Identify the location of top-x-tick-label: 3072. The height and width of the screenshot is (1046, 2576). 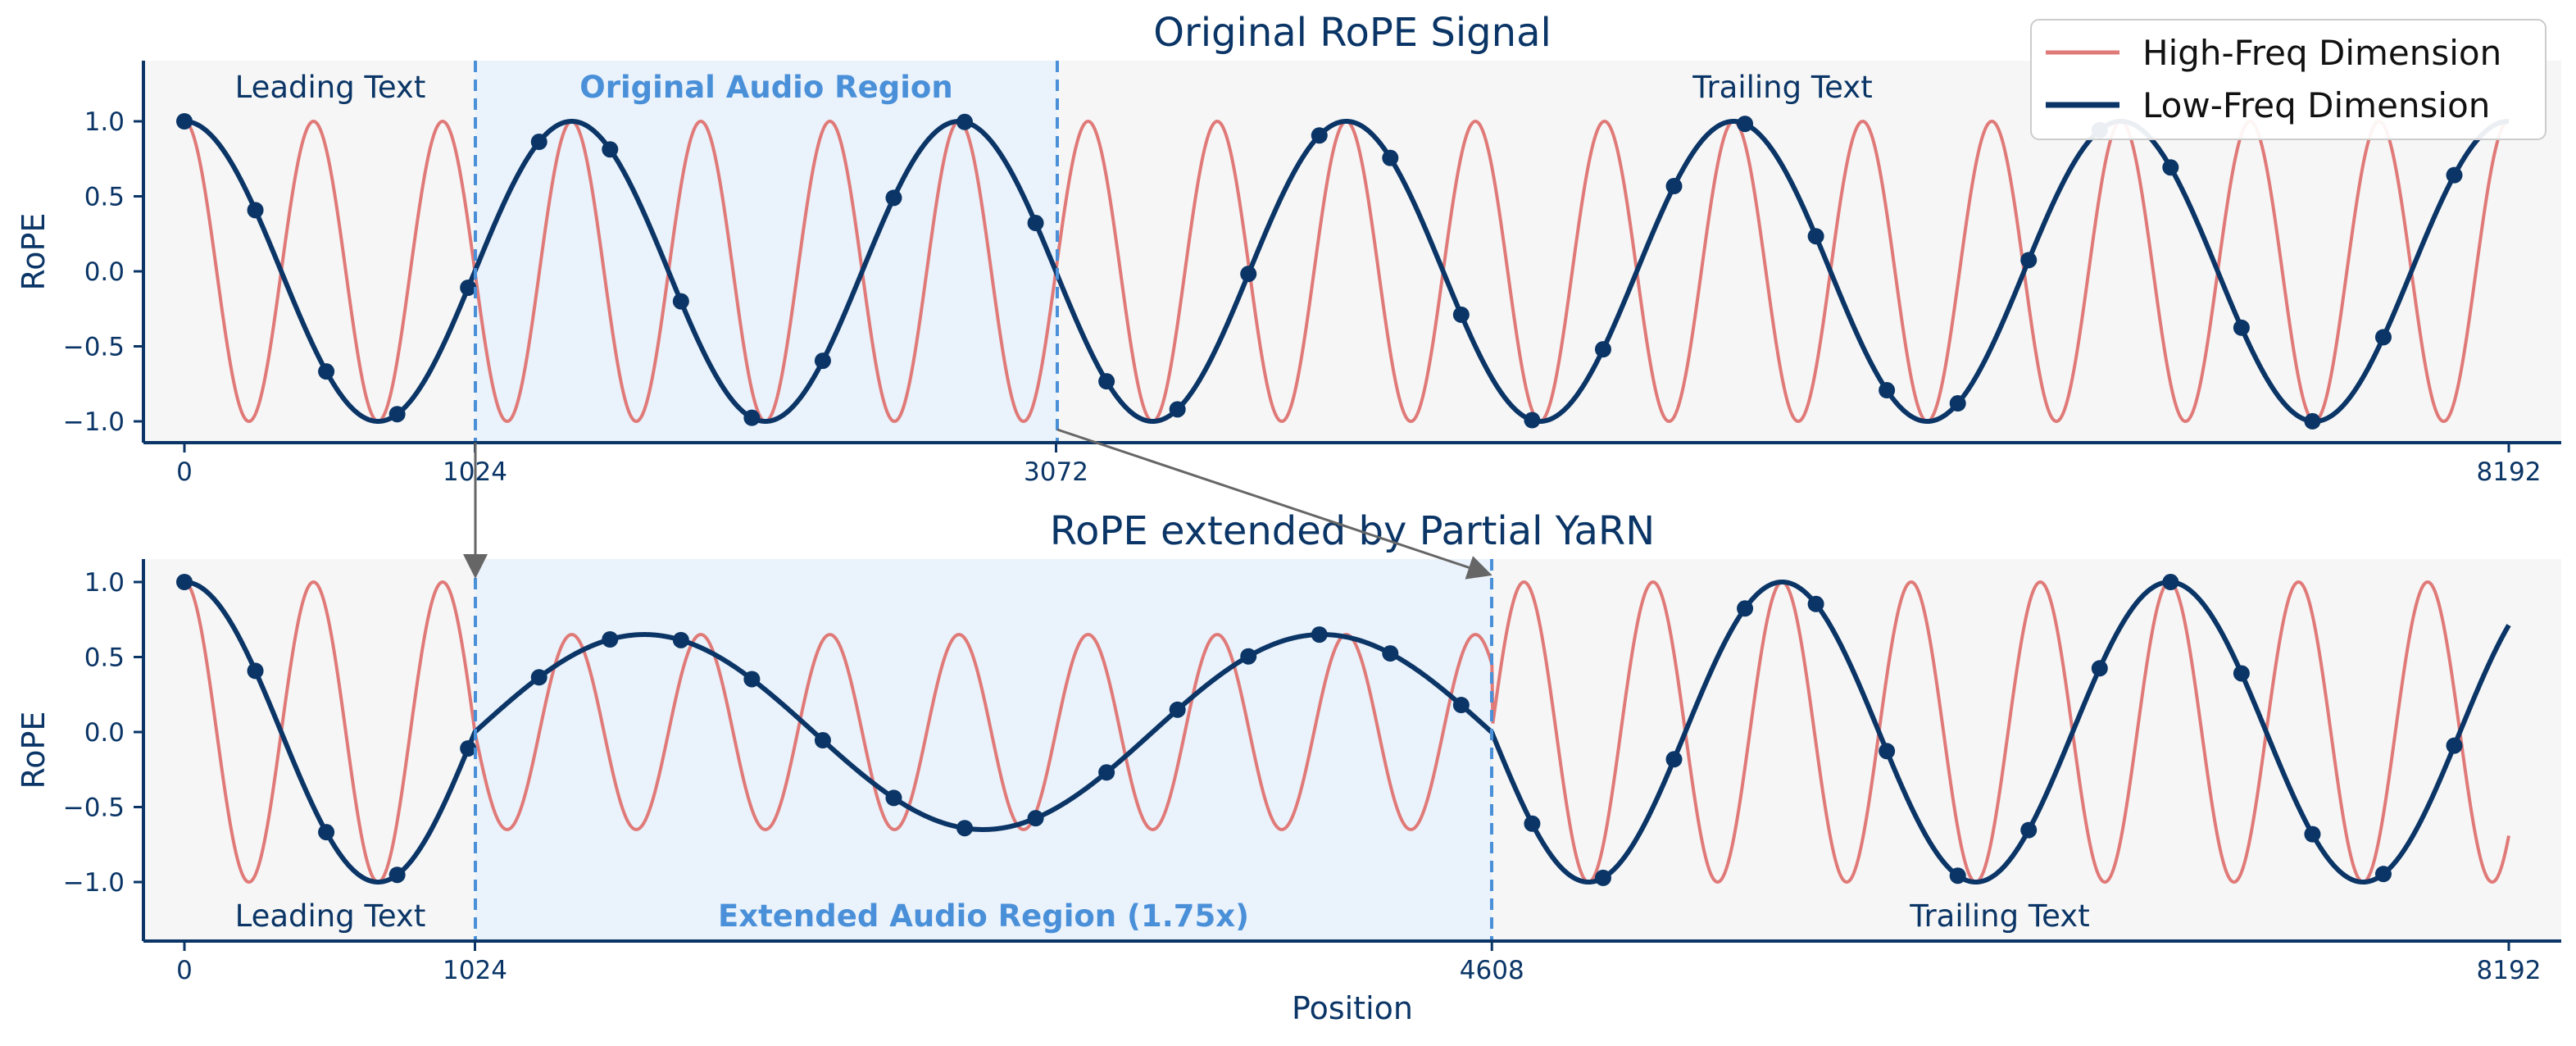
(1056, 472).